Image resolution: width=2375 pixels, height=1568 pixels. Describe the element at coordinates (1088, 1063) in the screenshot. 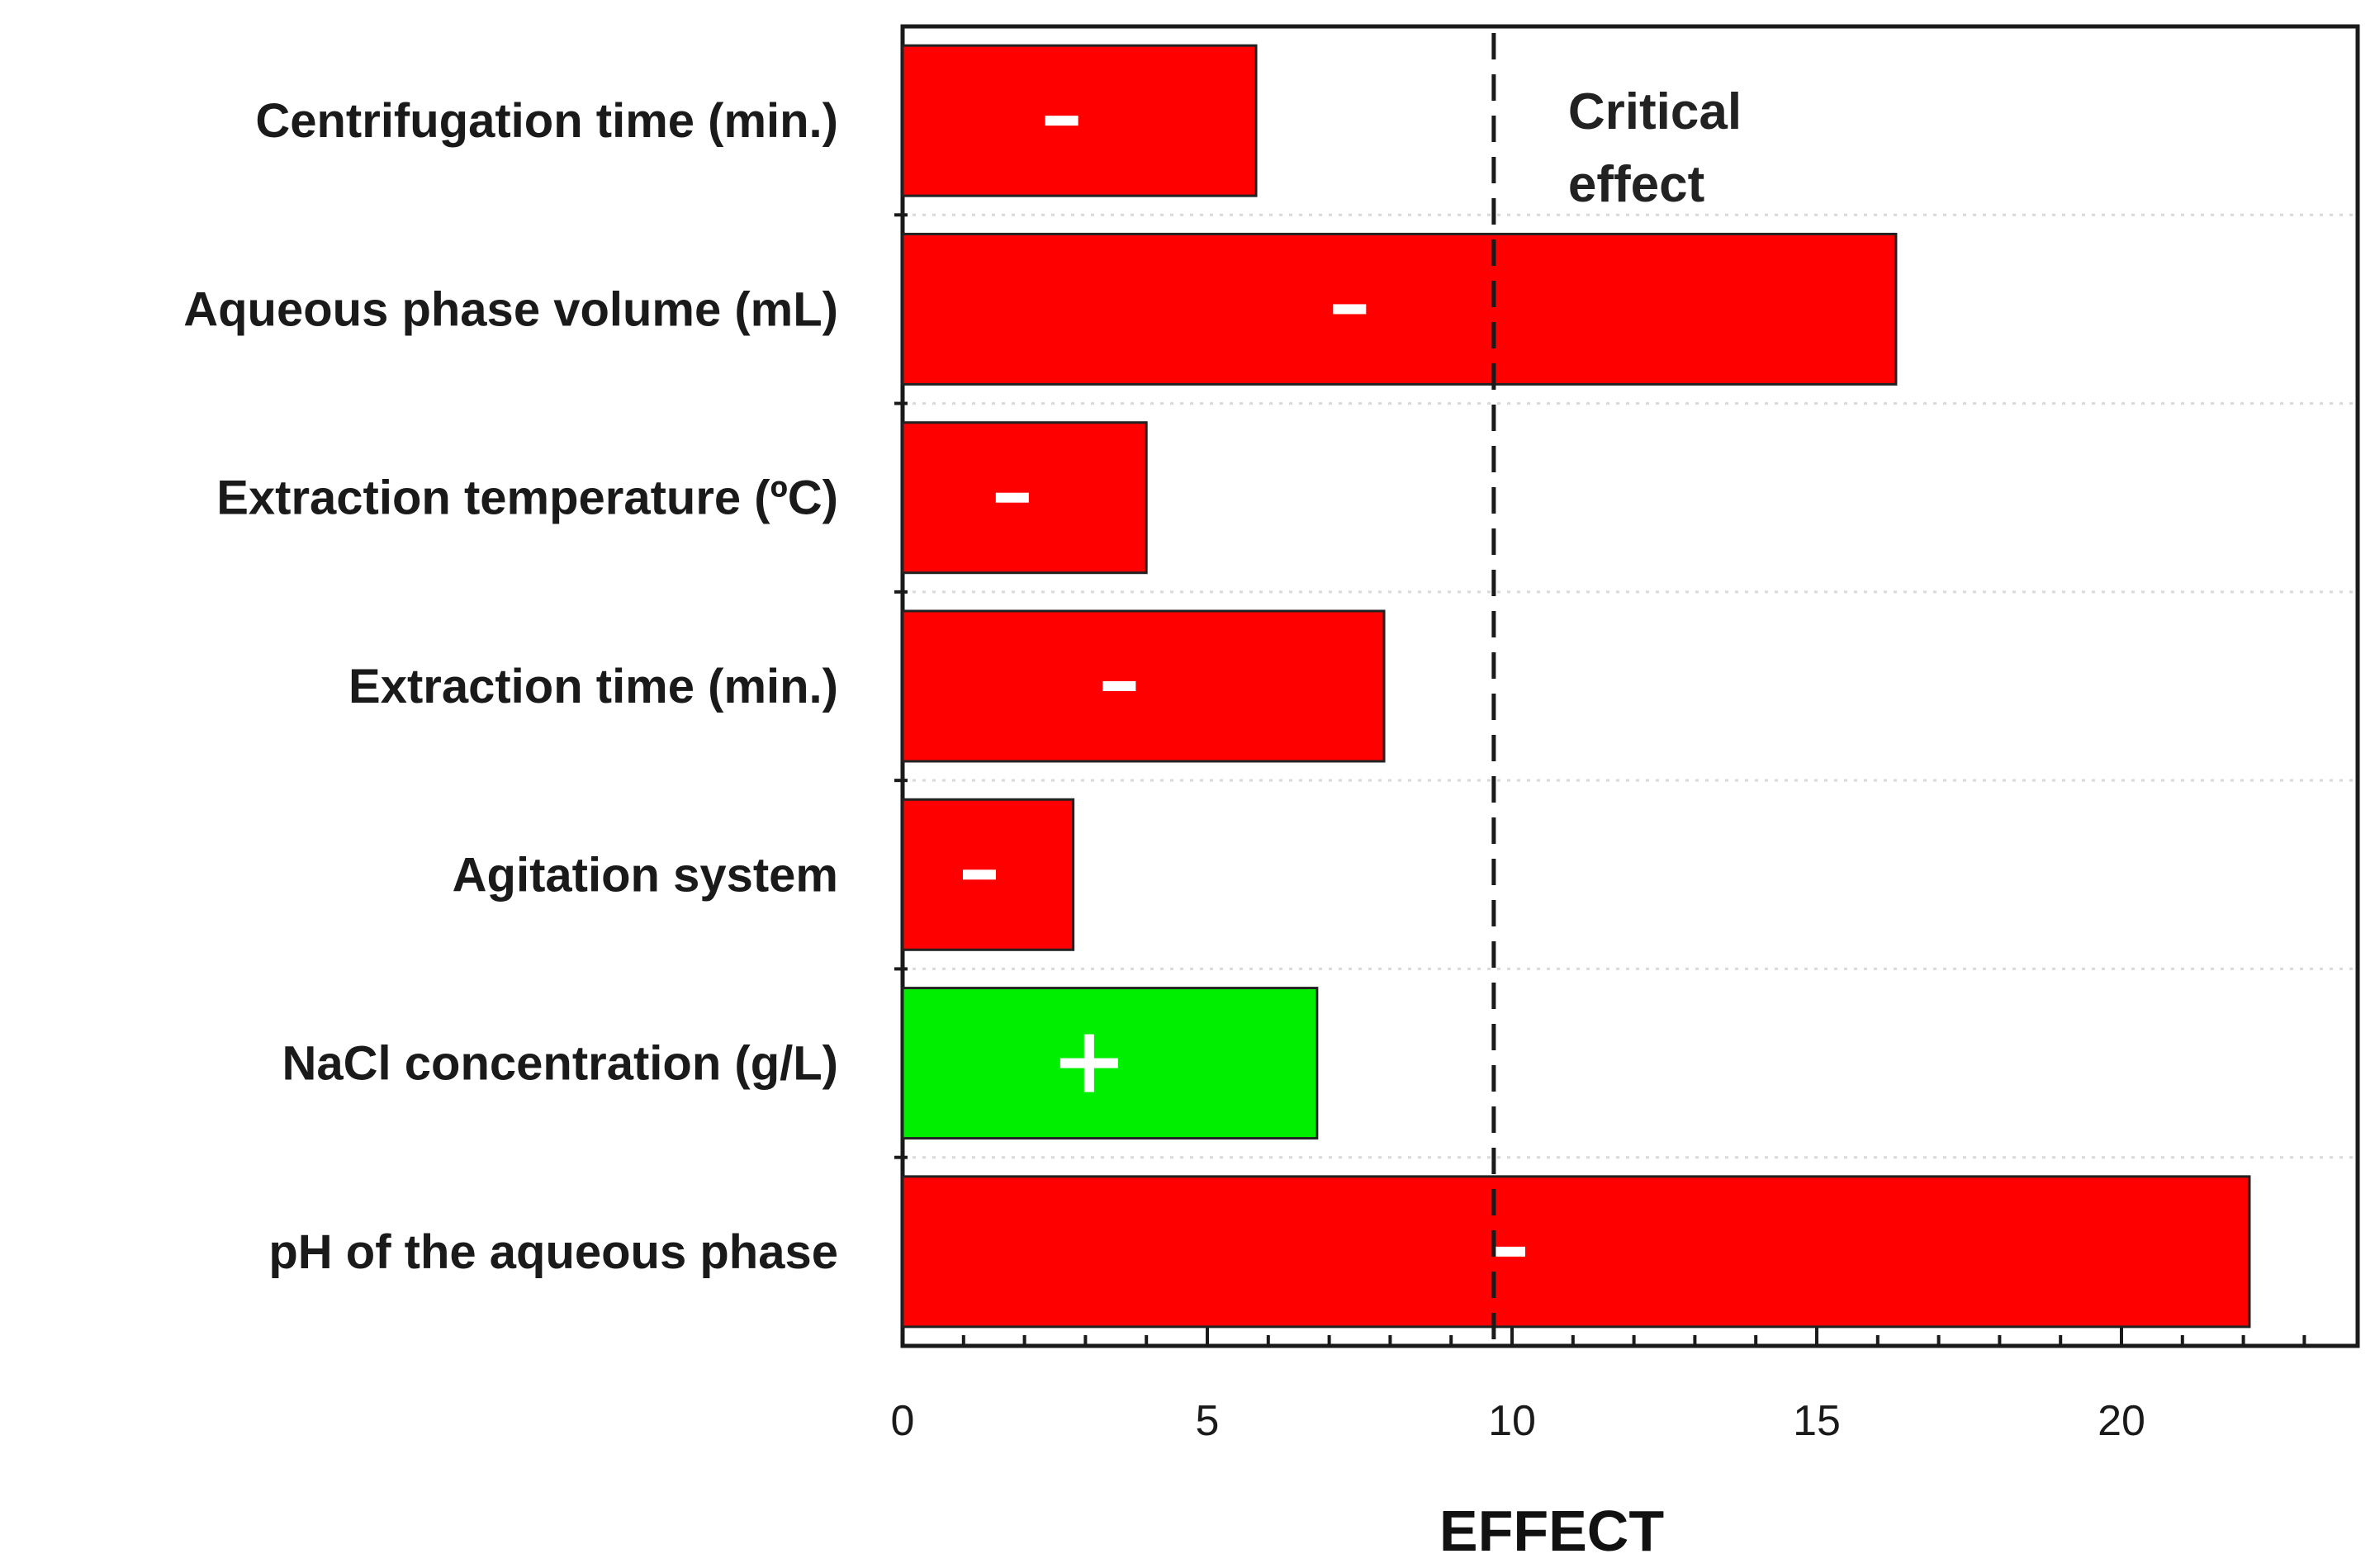

I see `sign-mark-plus` at that location.